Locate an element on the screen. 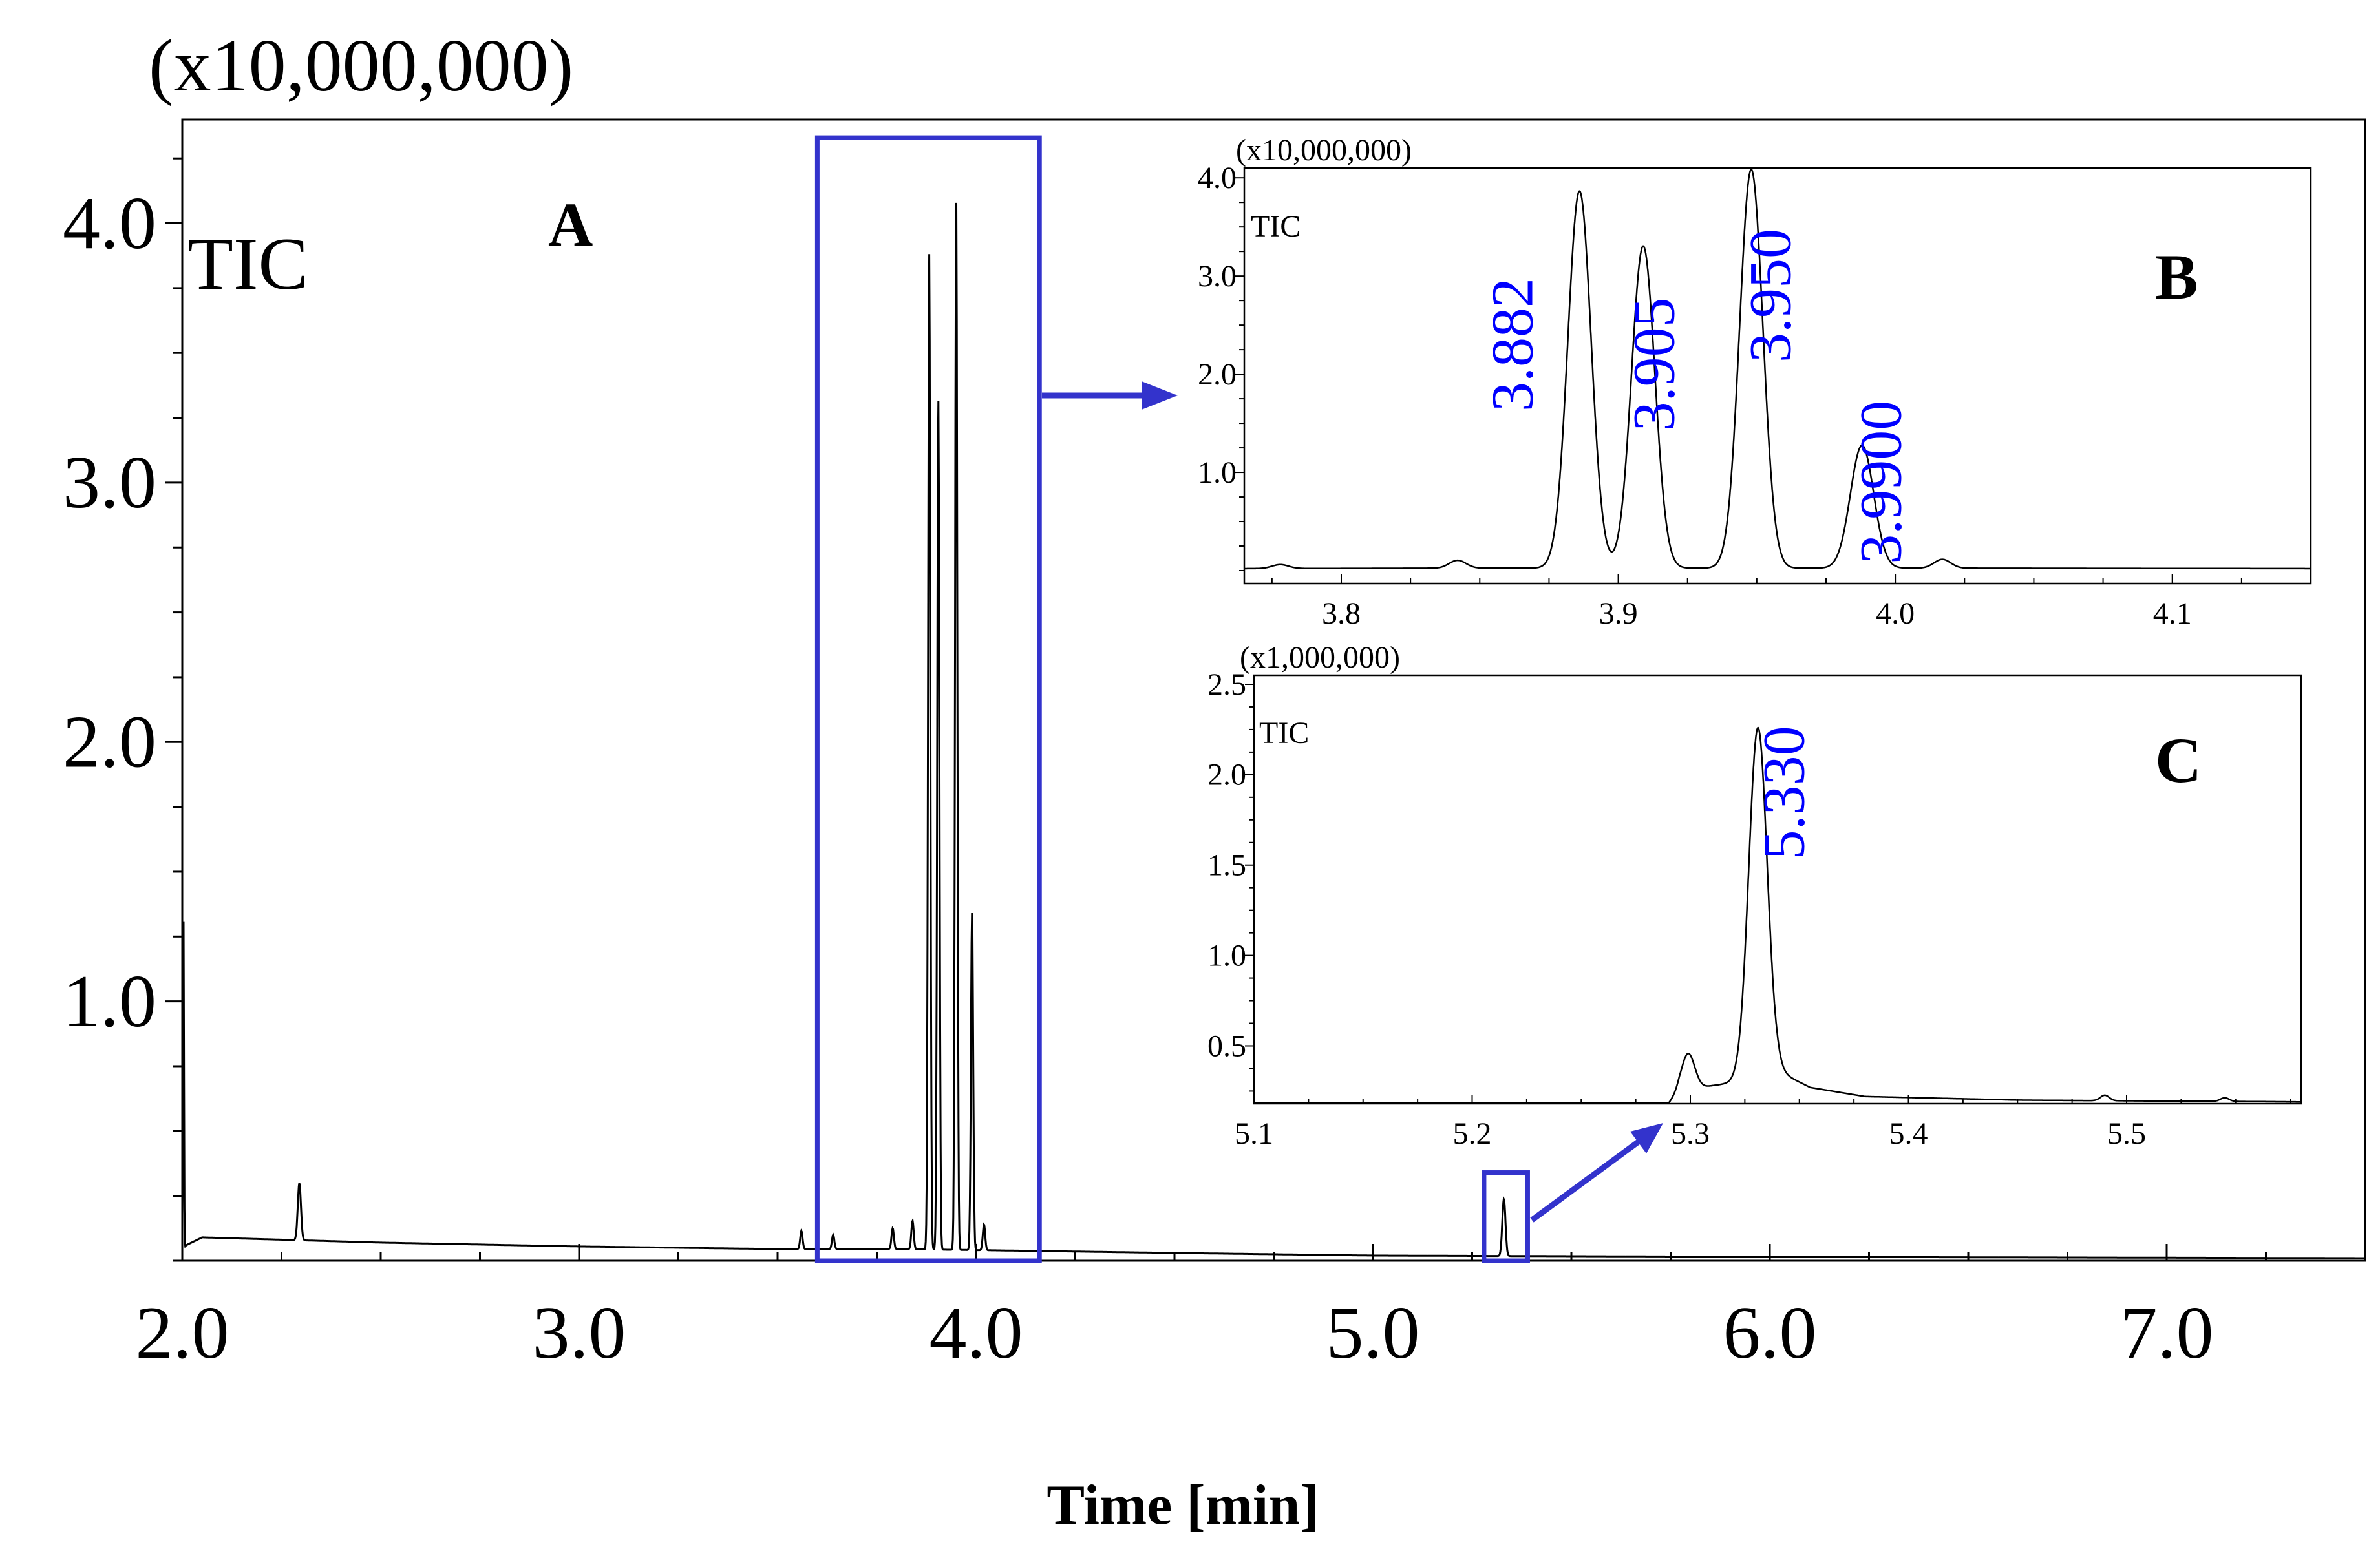 Image resolution: width=2380 pixels, height=1558 pixels. x-tick-label: 3.0 is located at coordinates (579, 1333).